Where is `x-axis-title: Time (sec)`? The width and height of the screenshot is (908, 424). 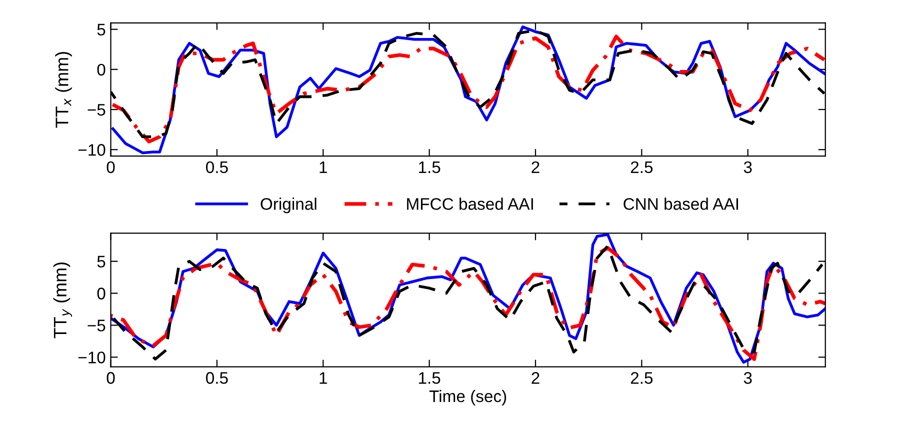
x-axis-title: Time (sec) is located at coordinates (467, 398).